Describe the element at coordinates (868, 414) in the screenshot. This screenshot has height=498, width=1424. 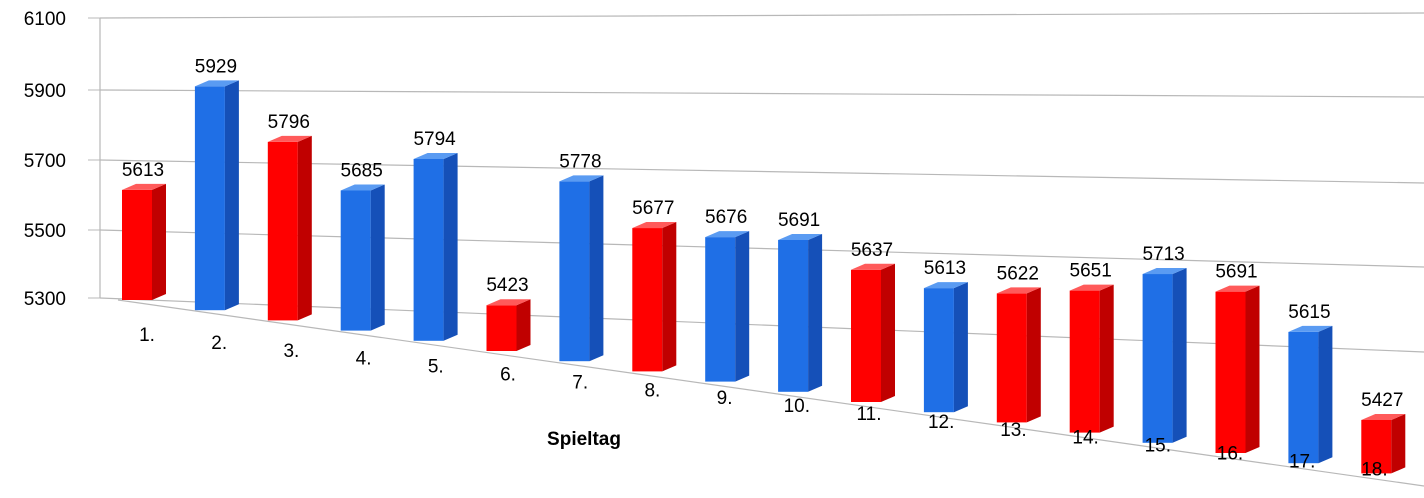
I see `x-tick-label: 11.` at that location.